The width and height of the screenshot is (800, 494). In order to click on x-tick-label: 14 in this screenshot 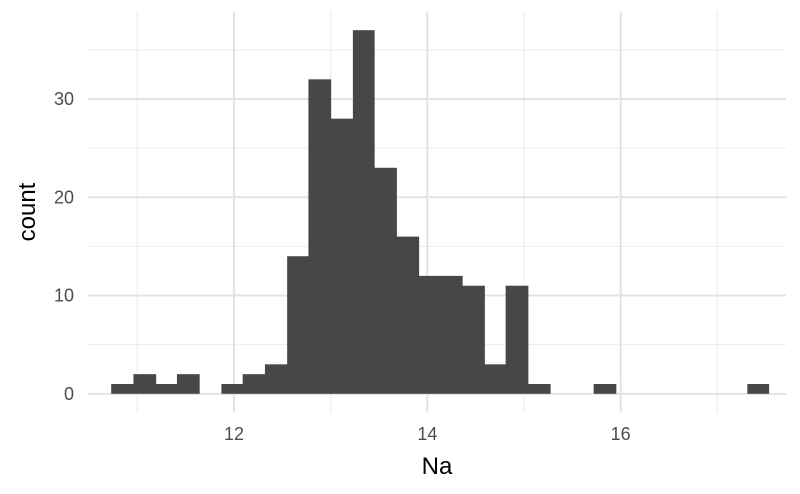, I will do `click(427, 434)`.